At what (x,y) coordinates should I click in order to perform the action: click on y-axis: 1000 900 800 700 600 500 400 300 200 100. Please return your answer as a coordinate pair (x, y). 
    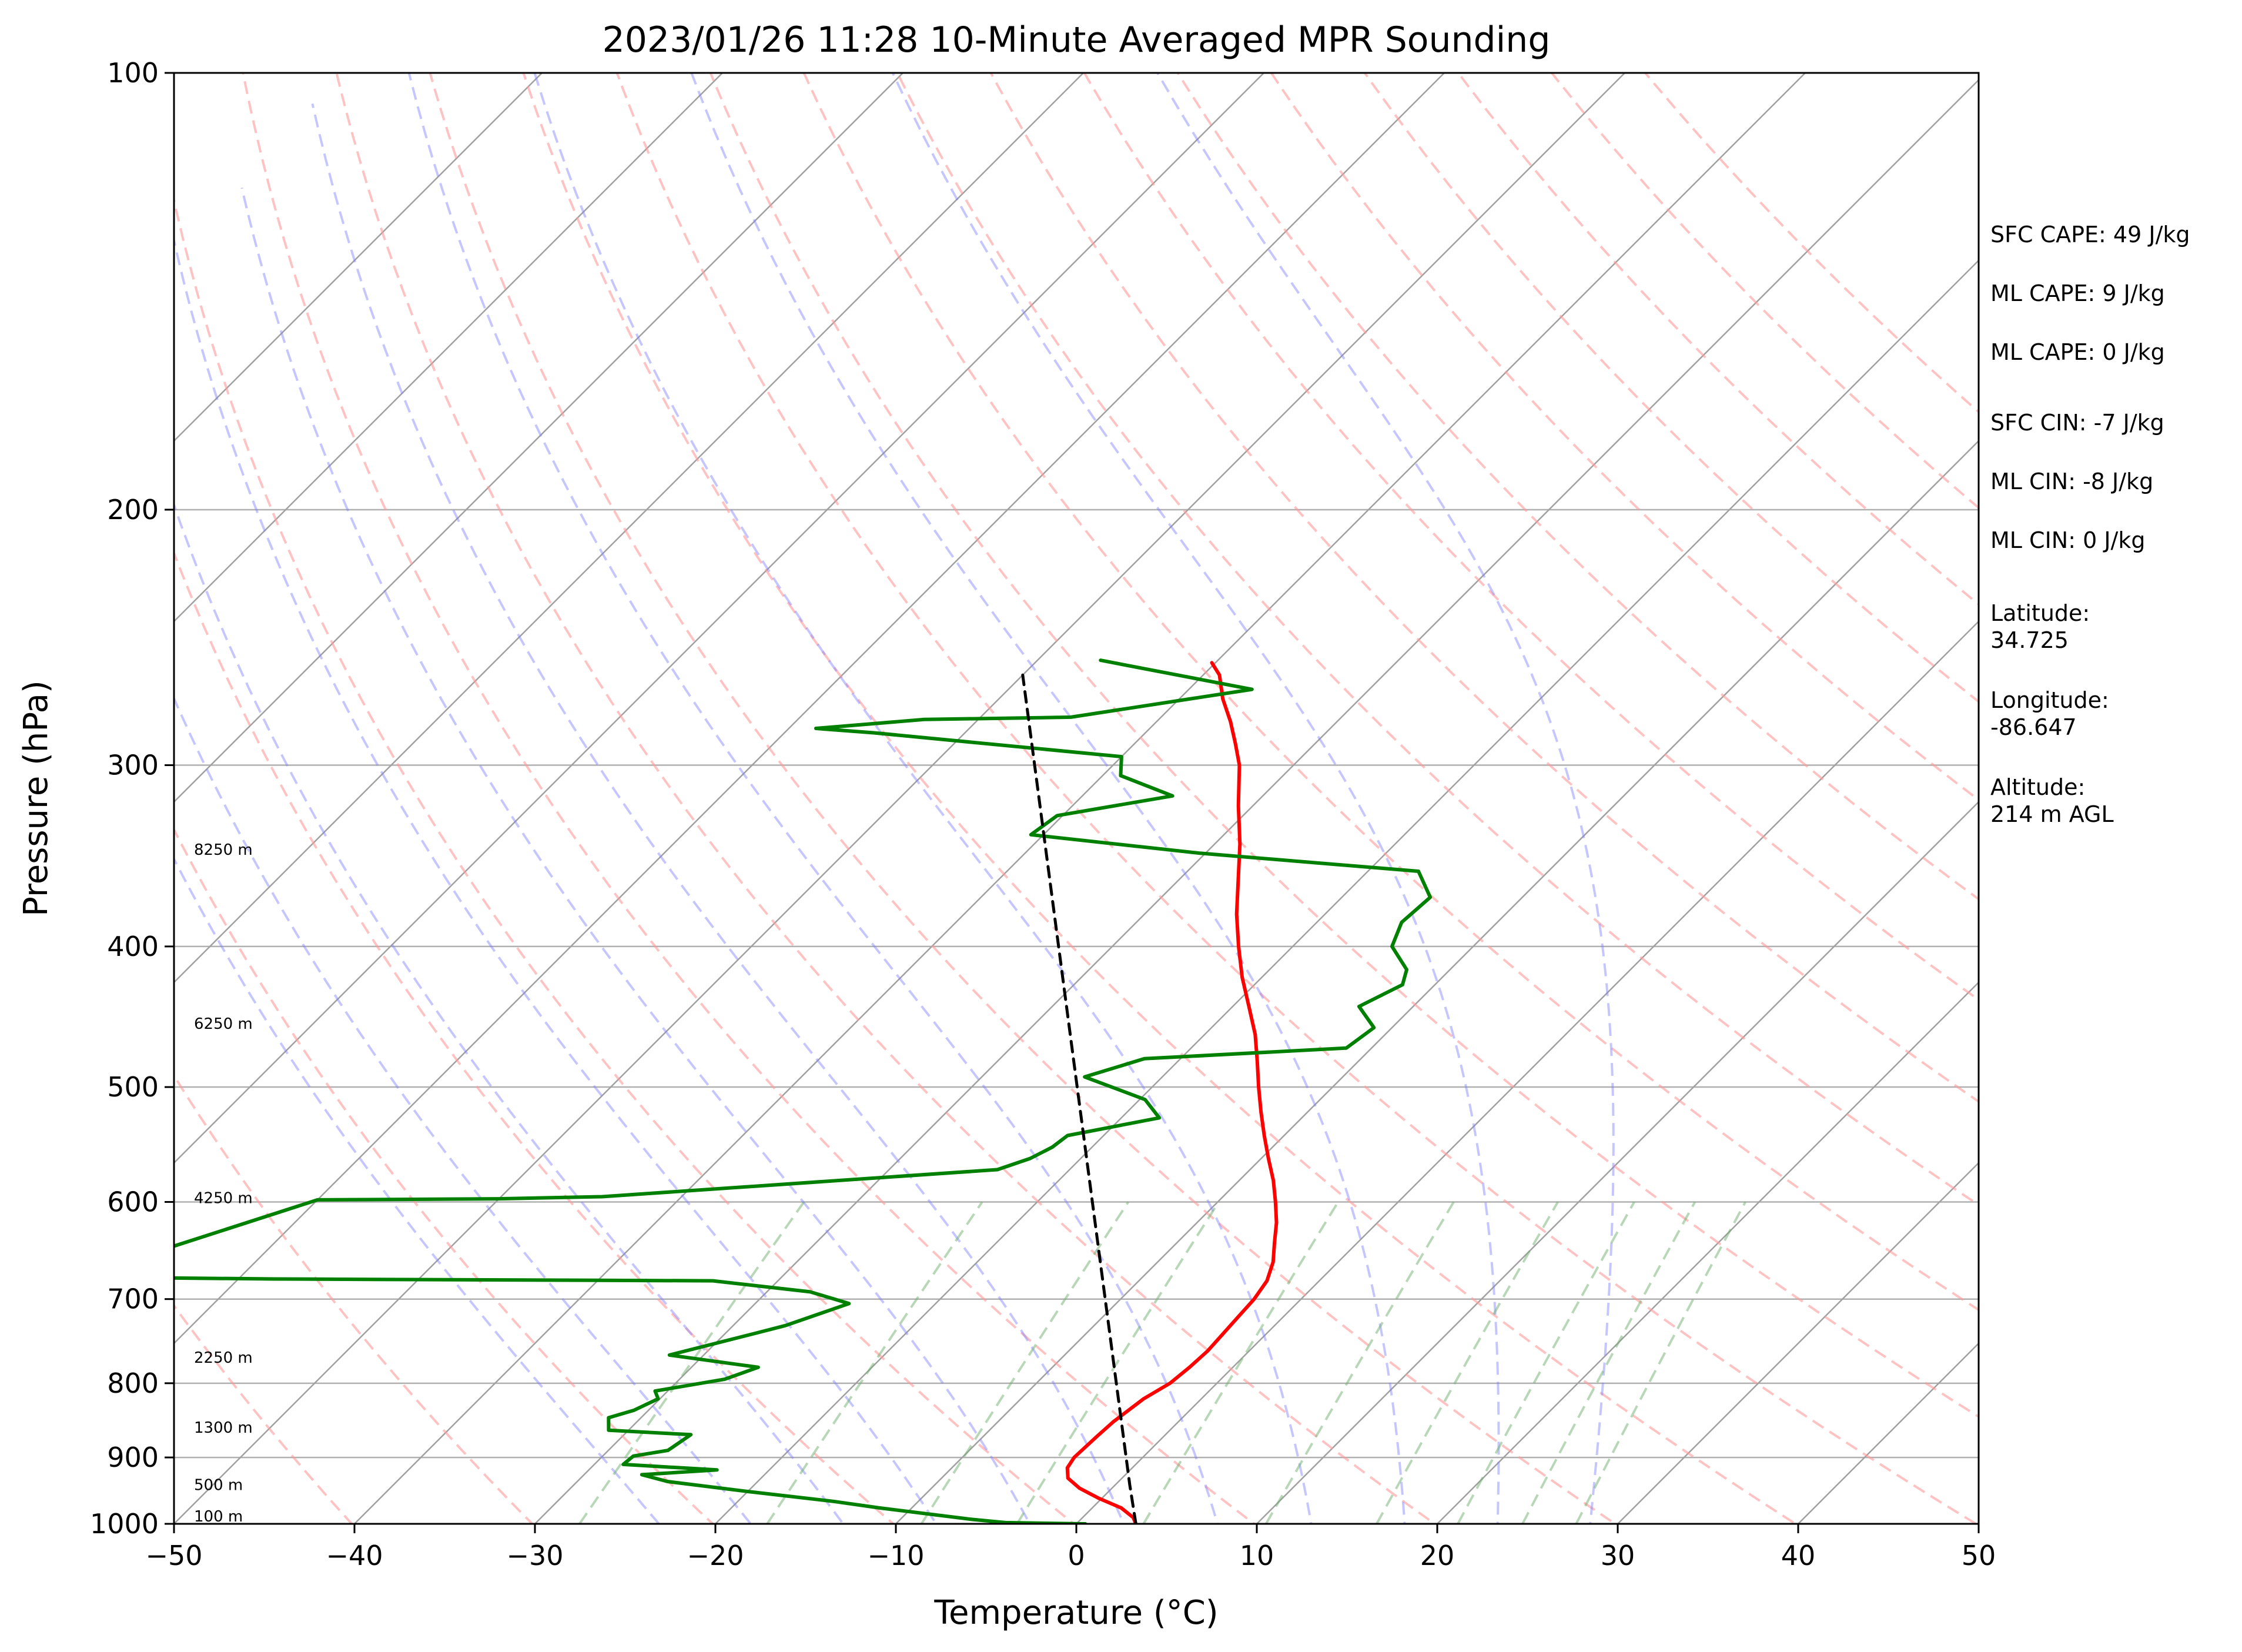
    Looking at the image, I should click on (132, 799).